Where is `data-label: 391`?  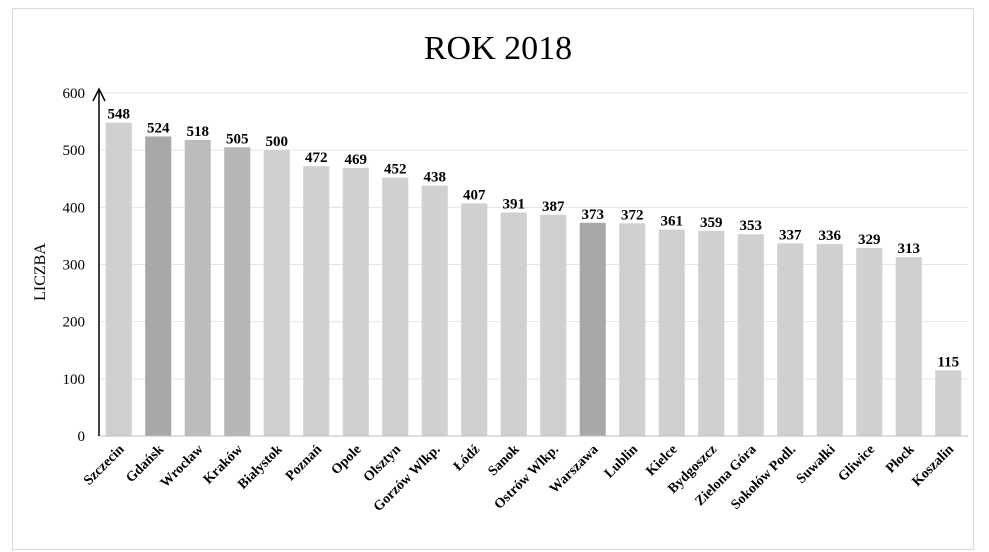
data-label: 391 is located at coordinates (514, 204).